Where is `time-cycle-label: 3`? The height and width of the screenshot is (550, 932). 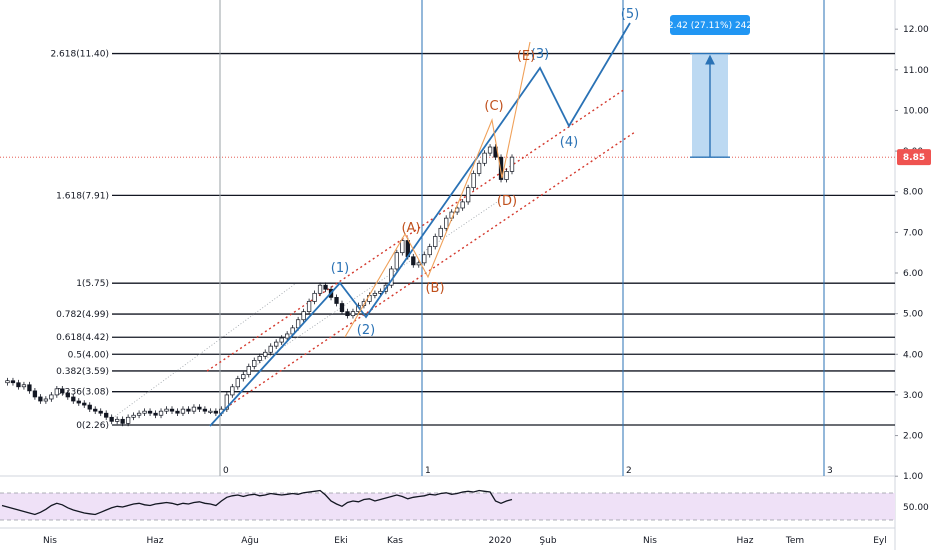 time-cycle-label: 3 is located at coordinates (830, 471).